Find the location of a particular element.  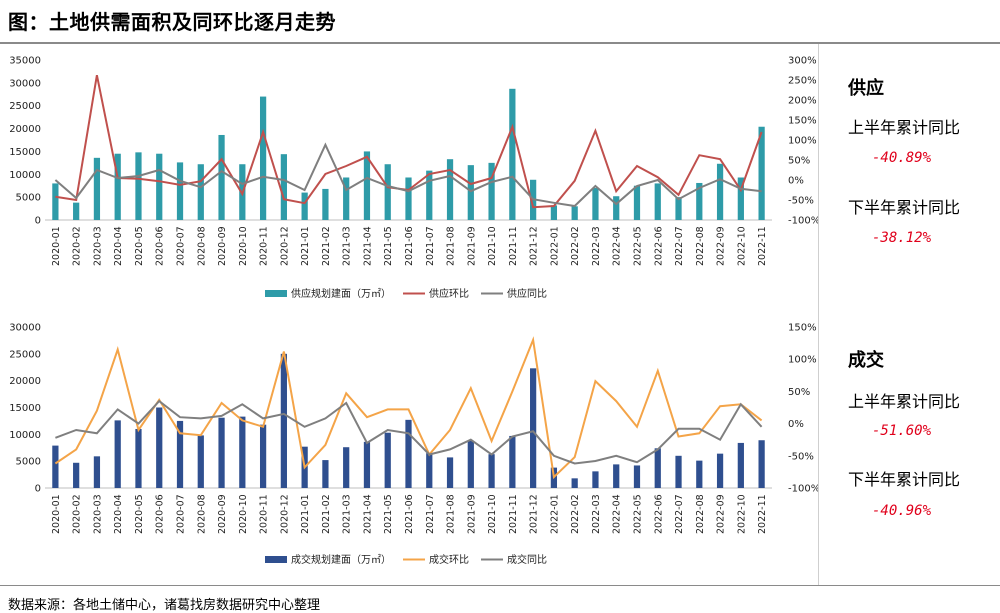

deal-x-tick-label: 2022-09 is located at coordinates (721, 514).